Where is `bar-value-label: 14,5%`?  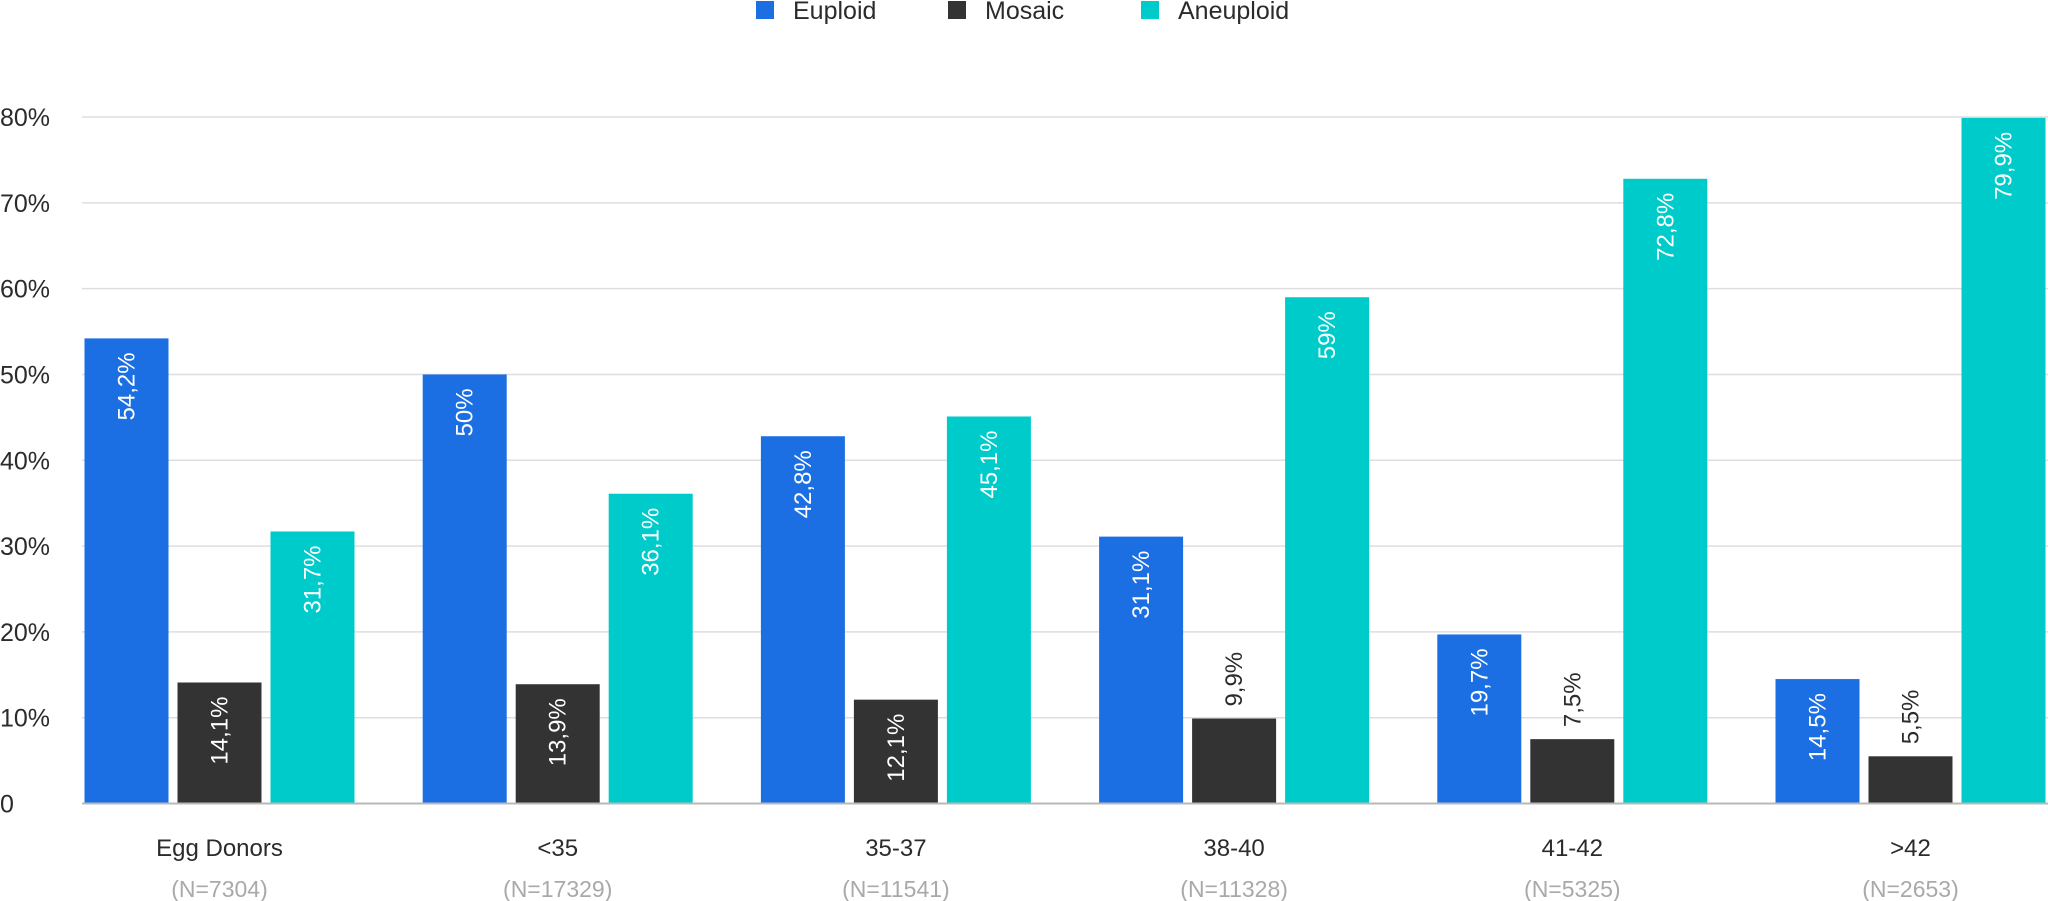 bar-value-label: 14,5% is located at coordinates (1818, 727).